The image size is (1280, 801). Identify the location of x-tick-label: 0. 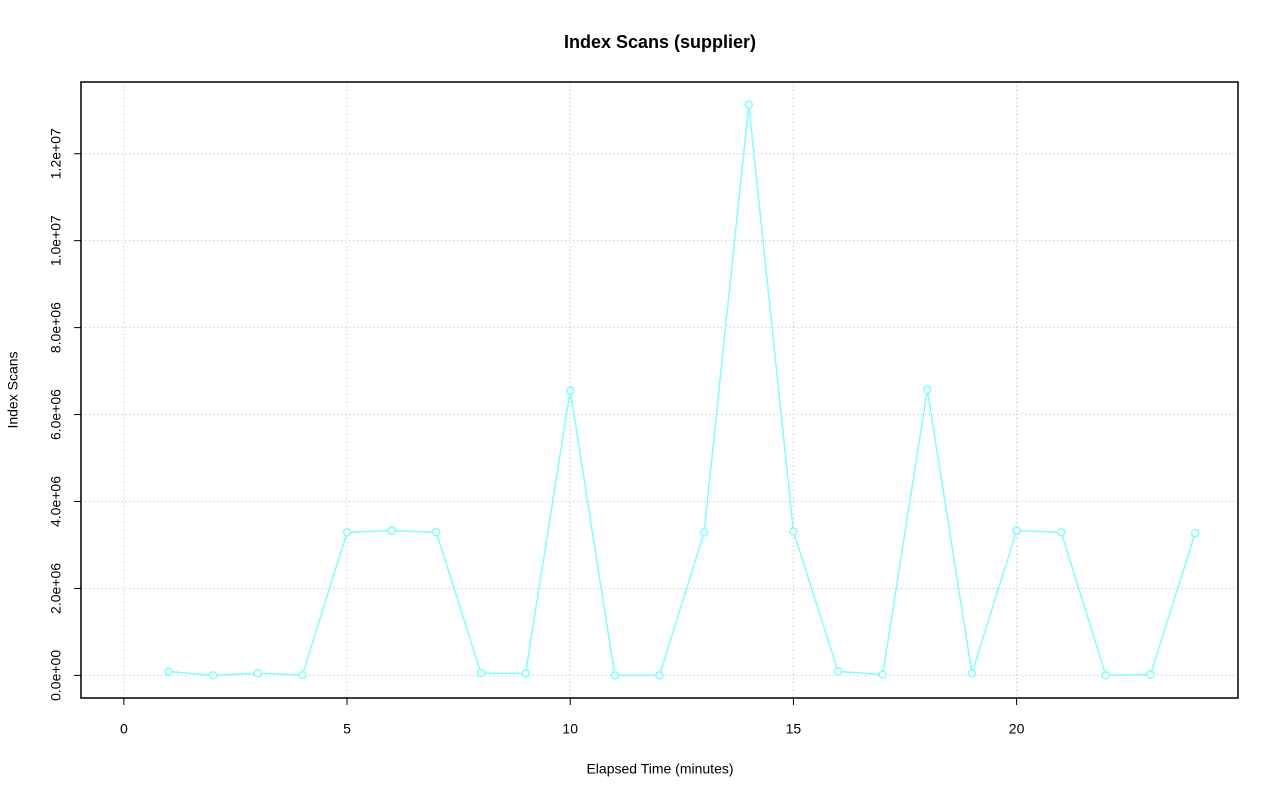
(124, 729).